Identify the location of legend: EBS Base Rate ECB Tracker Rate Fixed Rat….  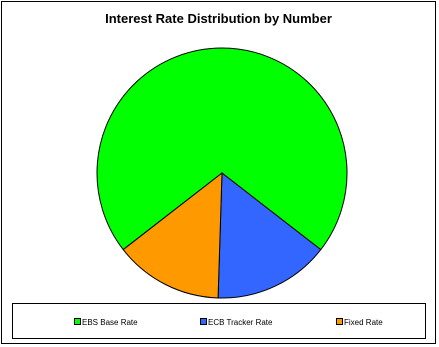
(219, 321).